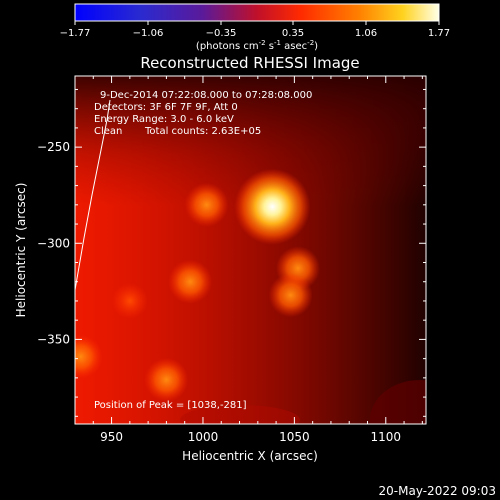  Describe the element at coordinates (366, 33) in the screenshot. I see `colorbar-tick-label: 1.06` at that location.